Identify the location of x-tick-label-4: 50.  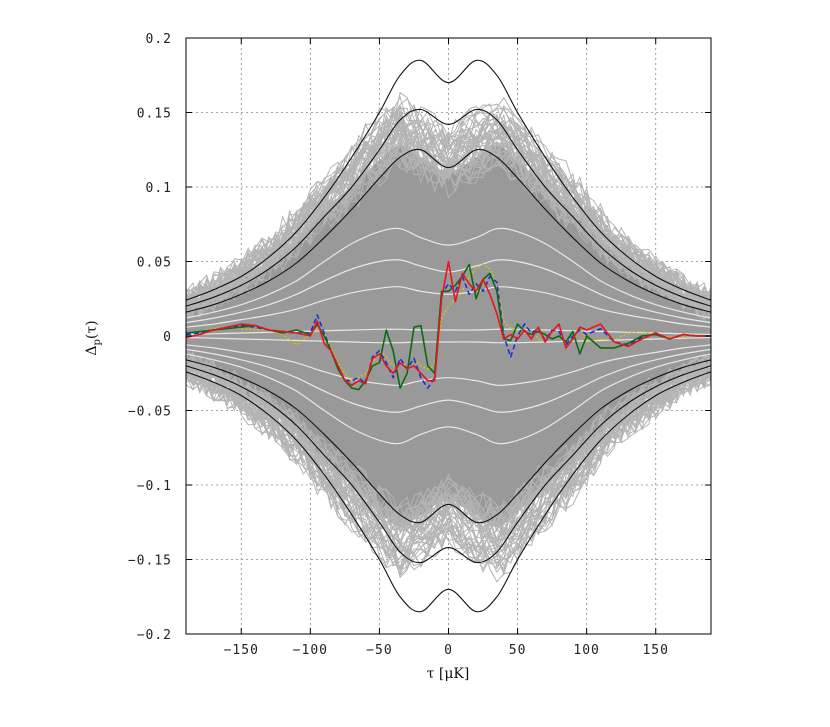
(518, 650).